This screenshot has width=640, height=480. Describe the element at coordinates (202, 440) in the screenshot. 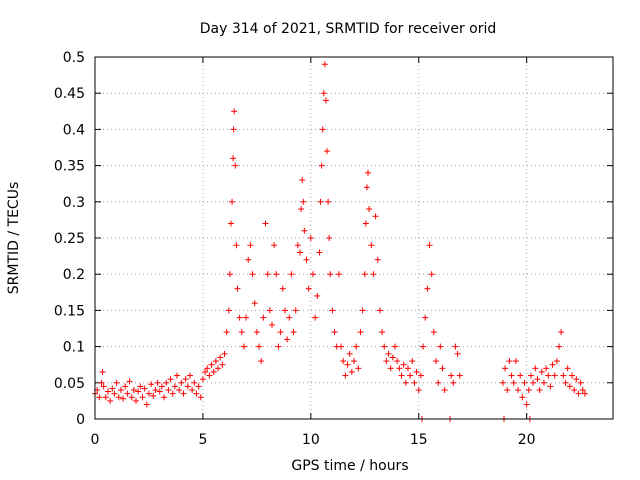

I see `x-tick-label: 5` at that location.